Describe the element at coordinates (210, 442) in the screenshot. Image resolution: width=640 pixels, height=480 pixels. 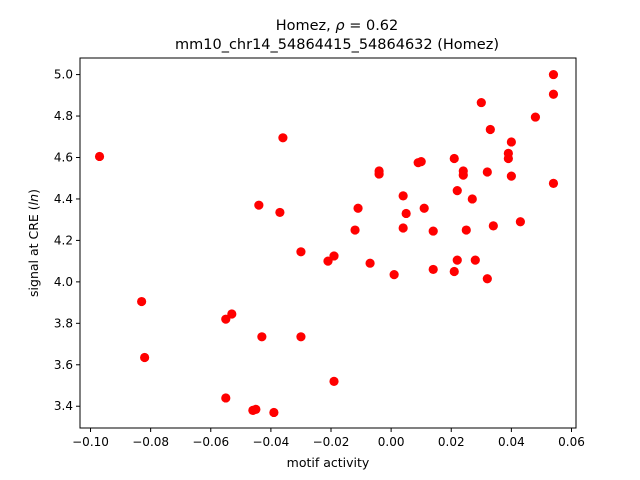
I see `x-tick-label: −0.06` at that location.